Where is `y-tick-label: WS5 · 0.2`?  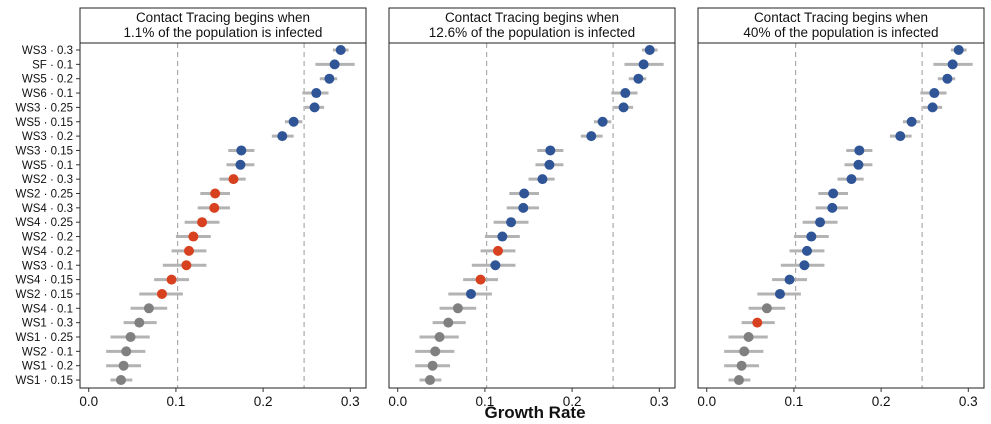 y-tick-label: WS5 · 0.2 is located at coordinates (47, 80).